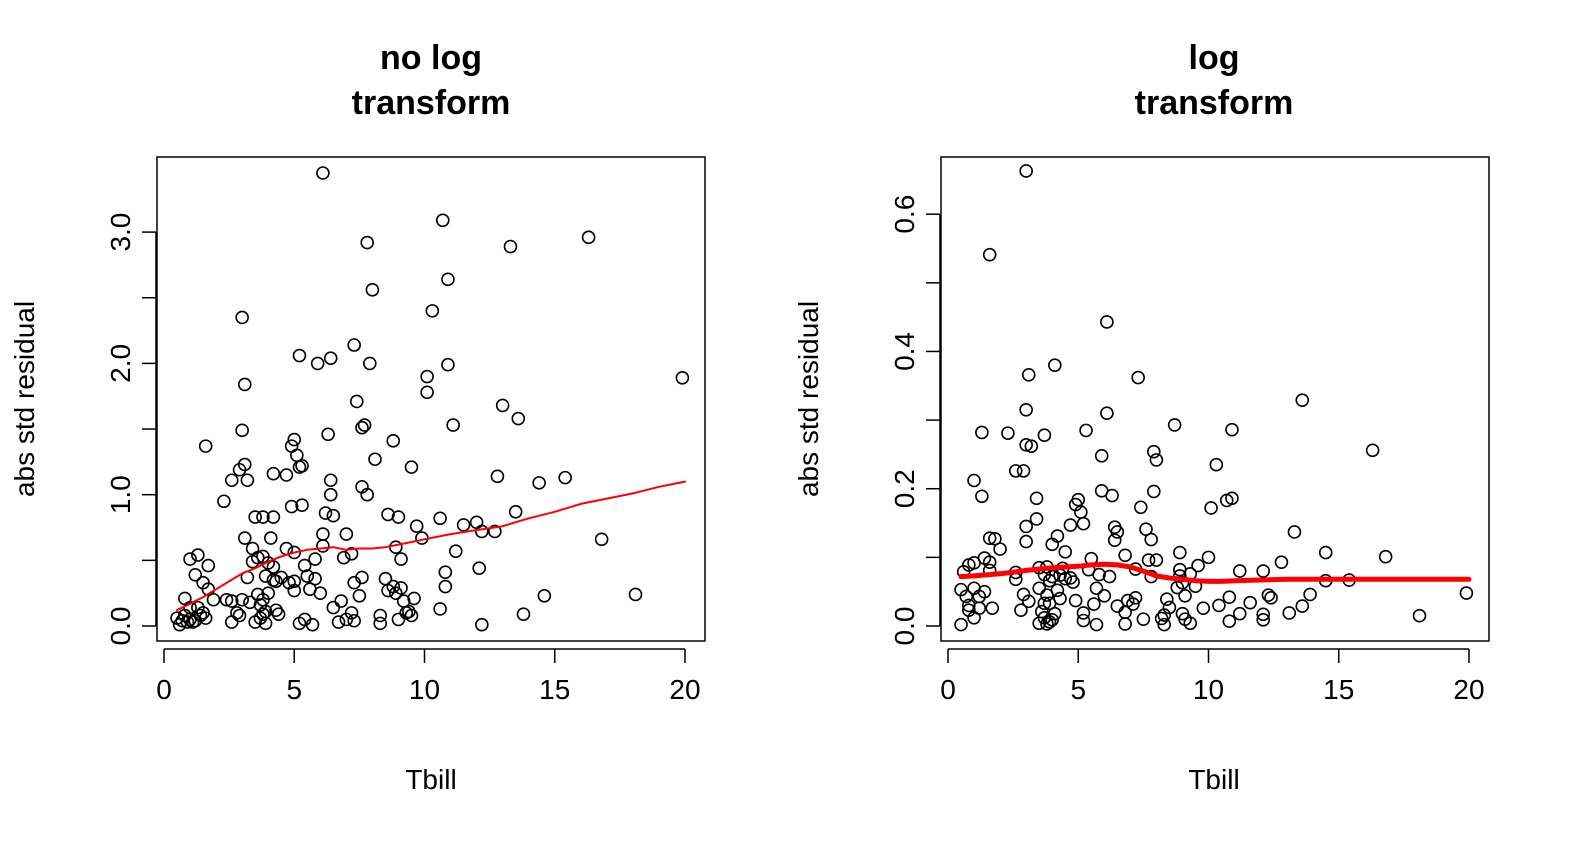 The width and height of the screenshot is (1576, 842). I want to click on x-axis-label: Tbill, so click(430, 779).